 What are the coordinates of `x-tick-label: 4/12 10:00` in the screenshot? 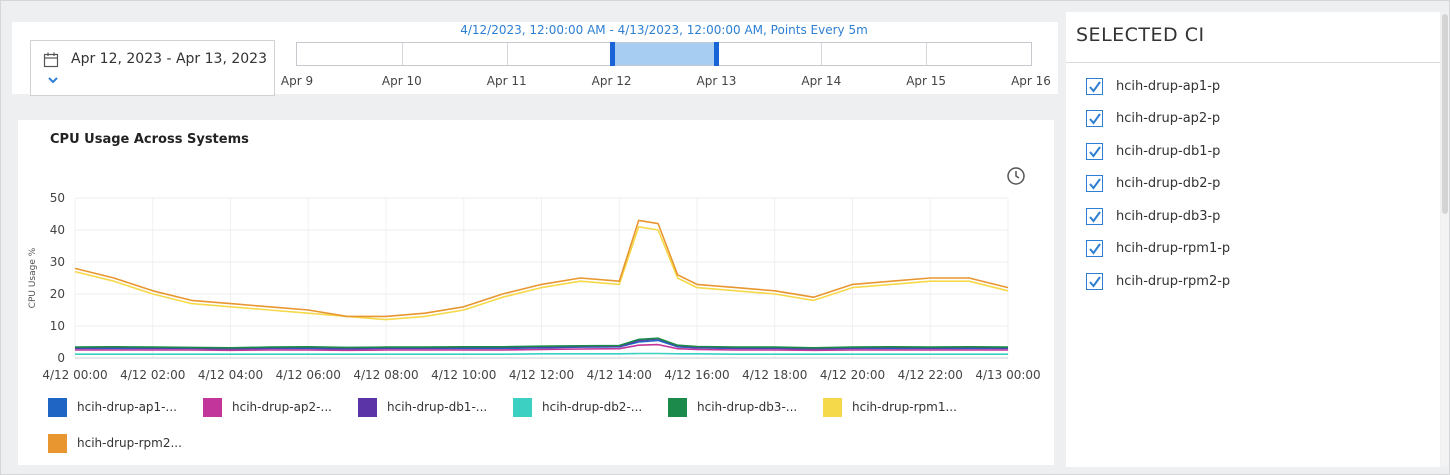 It's located at (463, 375).